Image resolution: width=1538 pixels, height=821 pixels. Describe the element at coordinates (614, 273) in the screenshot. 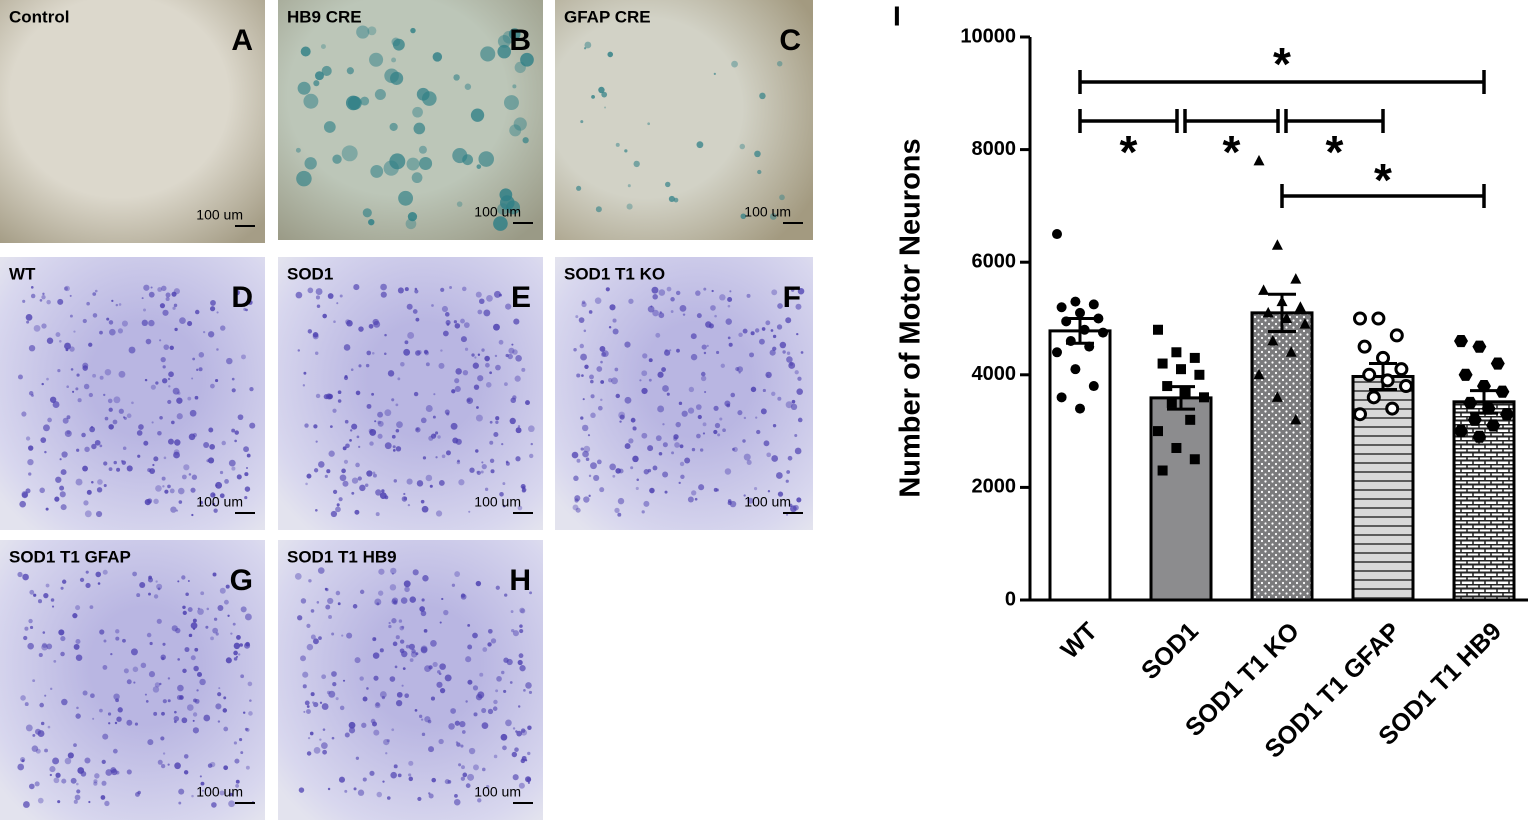

I see `panel-label: SOD1 T1 KO` at that location.